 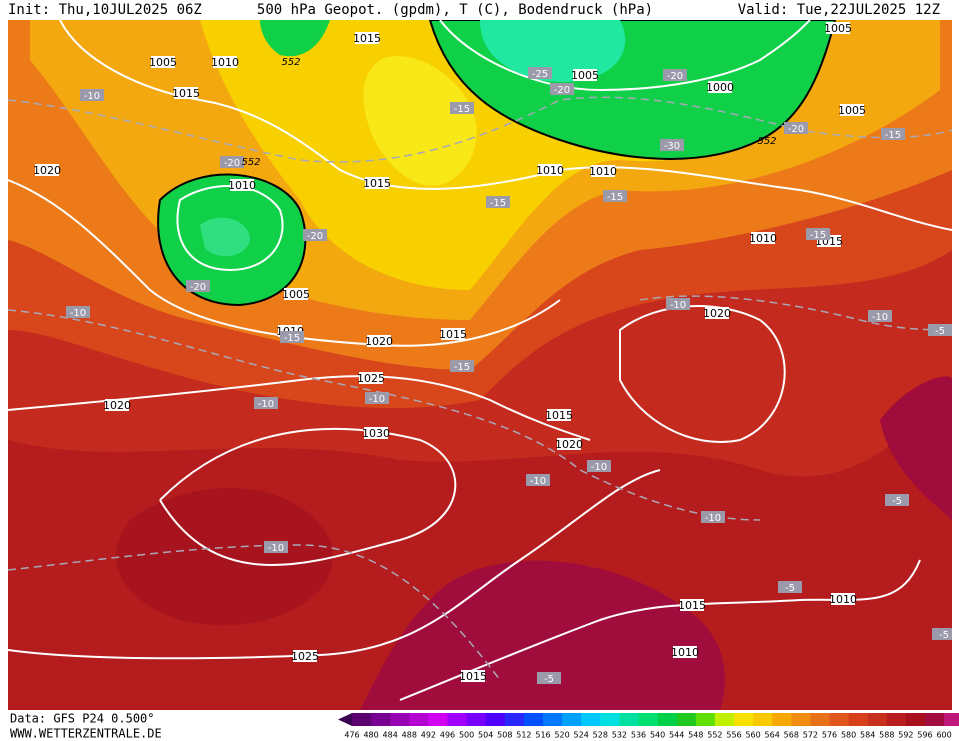 I want to click on colorbar-tick-label: 476, so click(x=351, y=735).